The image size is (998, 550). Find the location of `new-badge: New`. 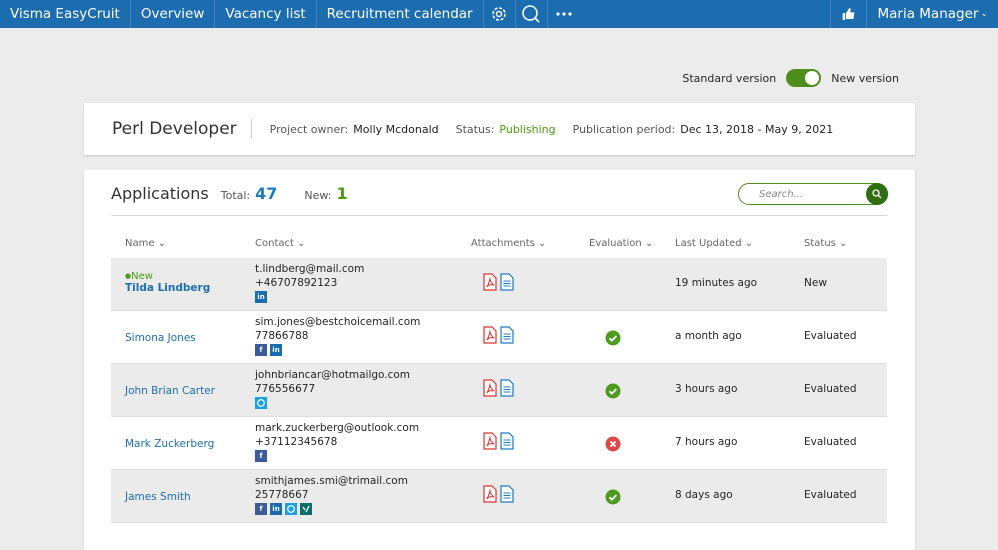

new-badge: New is located at coordinates (167, 276).